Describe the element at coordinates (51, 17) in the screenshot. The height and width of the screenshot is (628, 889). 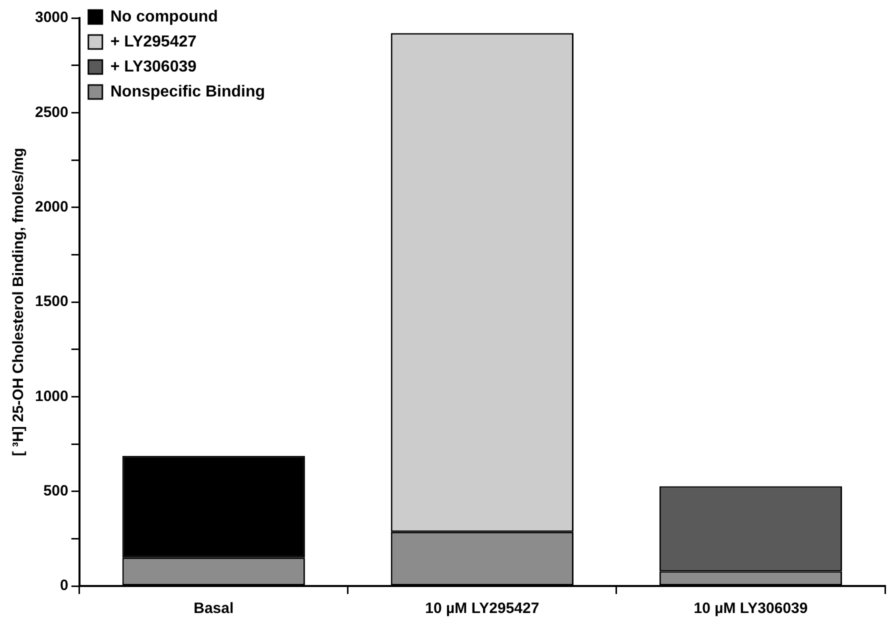
I see `y-tick-label: 3000` at that location.